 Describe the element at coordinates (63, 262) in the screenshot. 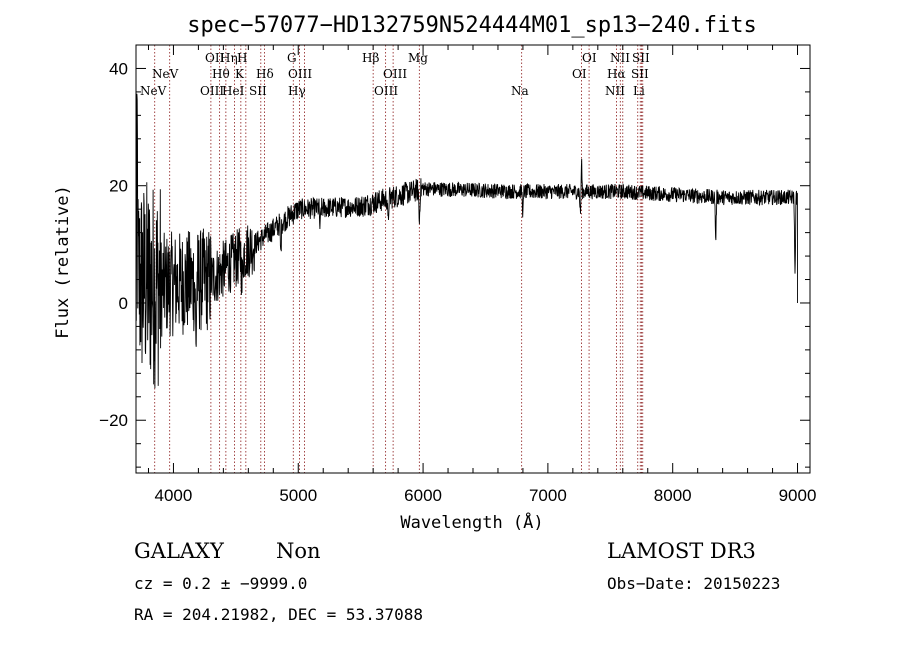

I see `y-axis-label: Flux (relative)` at that location.